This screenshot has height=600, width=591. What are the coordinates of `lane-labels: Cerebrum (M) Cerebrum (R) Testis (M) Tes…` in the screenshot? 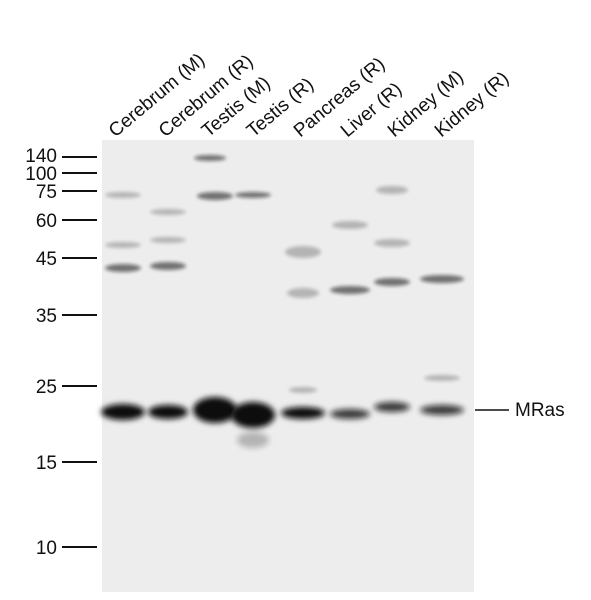 It's located at (309, 96).